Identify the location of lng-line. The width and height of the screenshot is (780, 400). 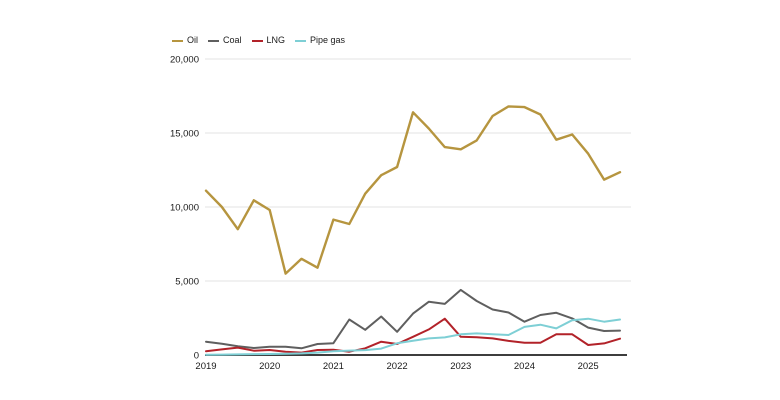
(413, 335).